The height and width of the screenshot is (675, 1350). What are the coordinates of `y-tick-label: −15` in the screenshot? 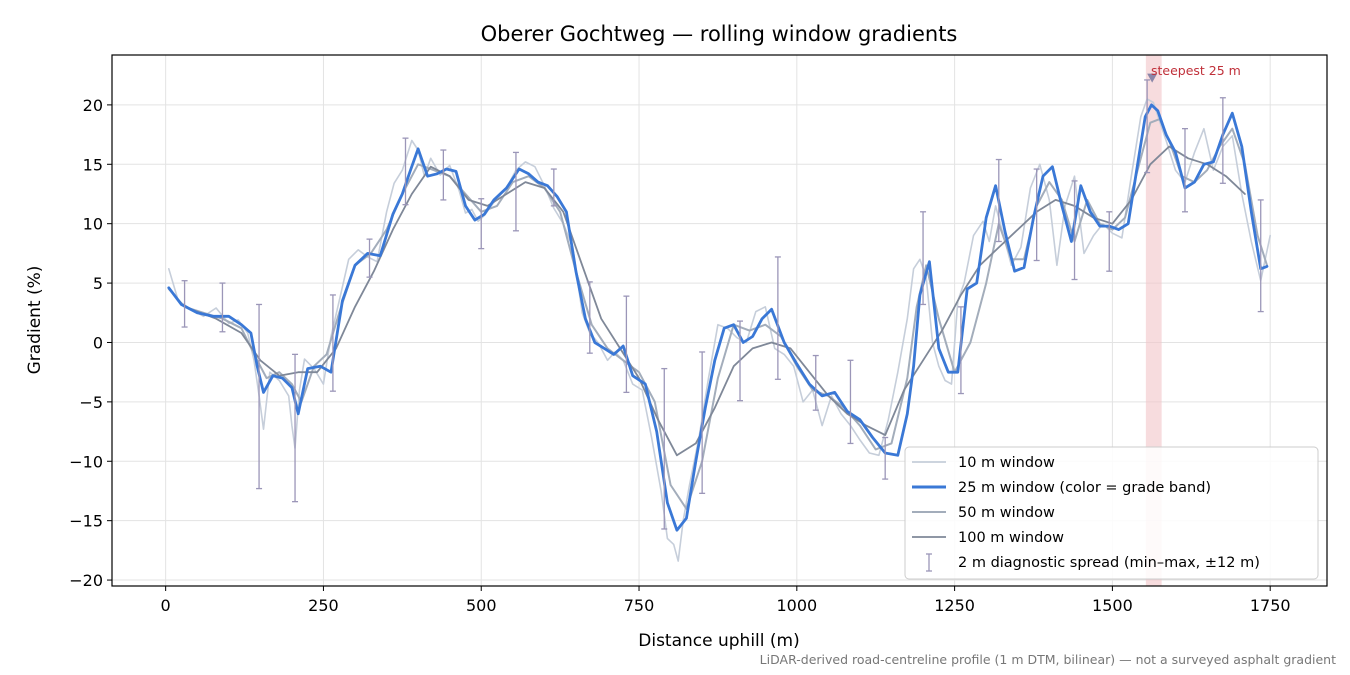 It's located at (86, 521).